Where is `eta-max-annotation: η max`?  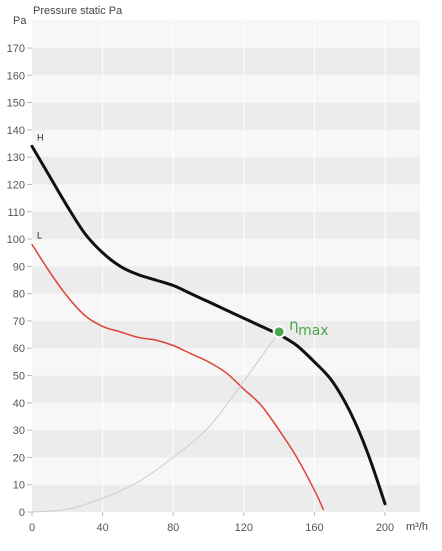 eta-max-annotation: η max is located at coordinates (300, 327).